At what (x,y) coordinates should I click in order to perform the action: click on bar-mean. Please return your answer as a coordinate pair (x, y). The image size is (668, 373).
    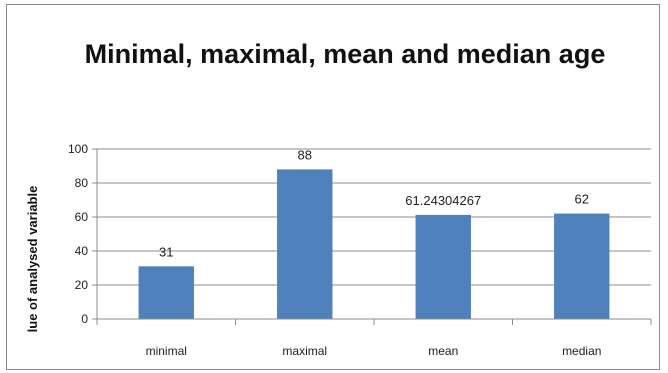
    Looking at the image, I should click on (443, 266).